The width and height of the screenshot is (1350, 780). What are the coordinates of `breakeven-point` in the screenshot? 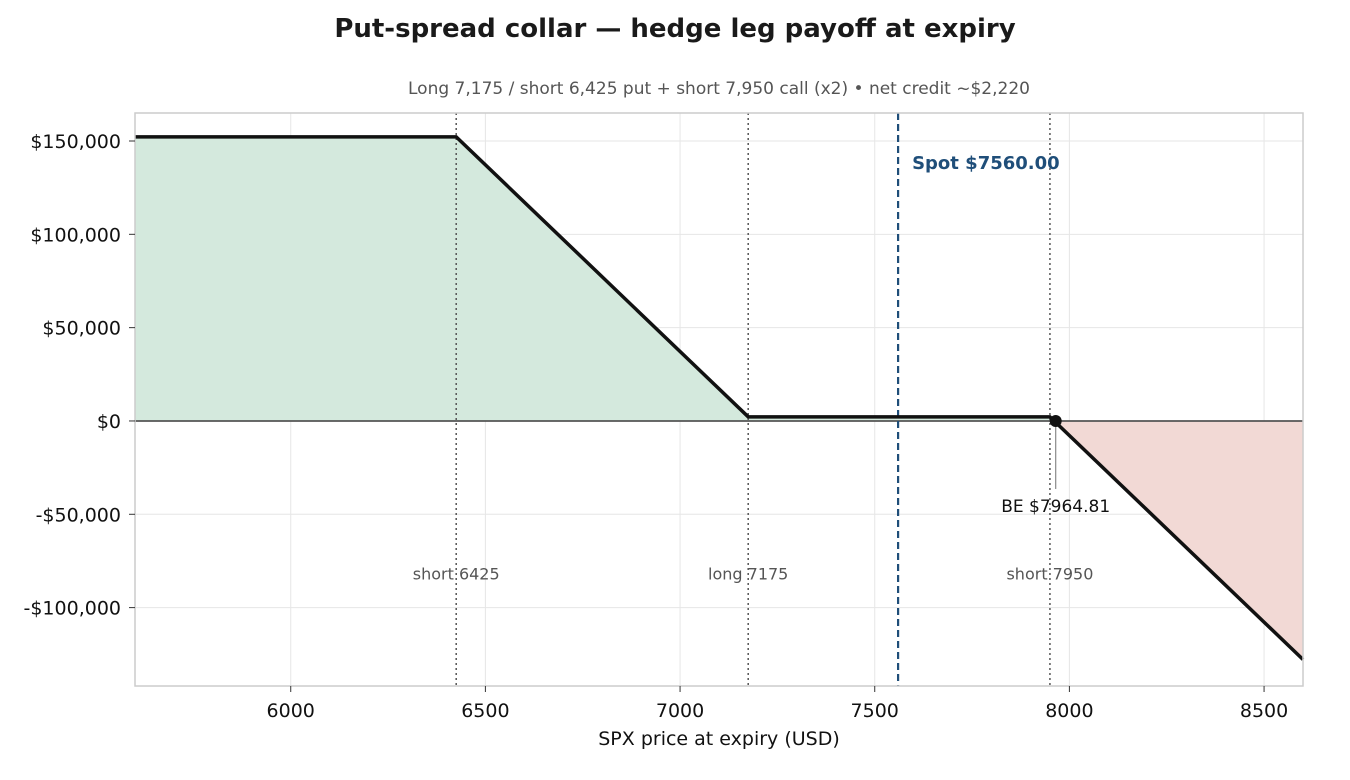 It's located at (1055, 420).